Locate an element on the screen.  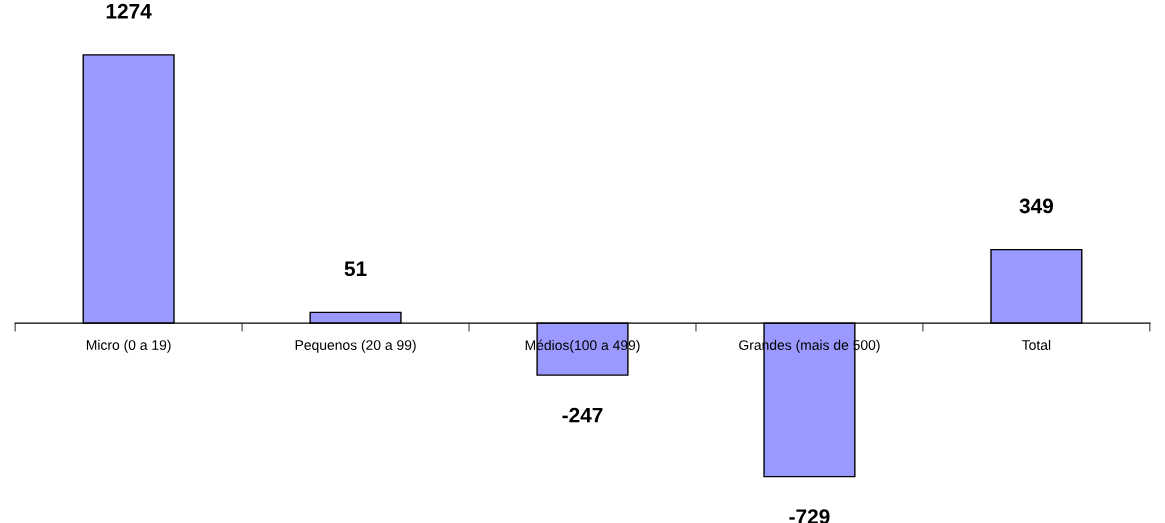
x-tick-label: Total is located at coordinates (1036, 344).